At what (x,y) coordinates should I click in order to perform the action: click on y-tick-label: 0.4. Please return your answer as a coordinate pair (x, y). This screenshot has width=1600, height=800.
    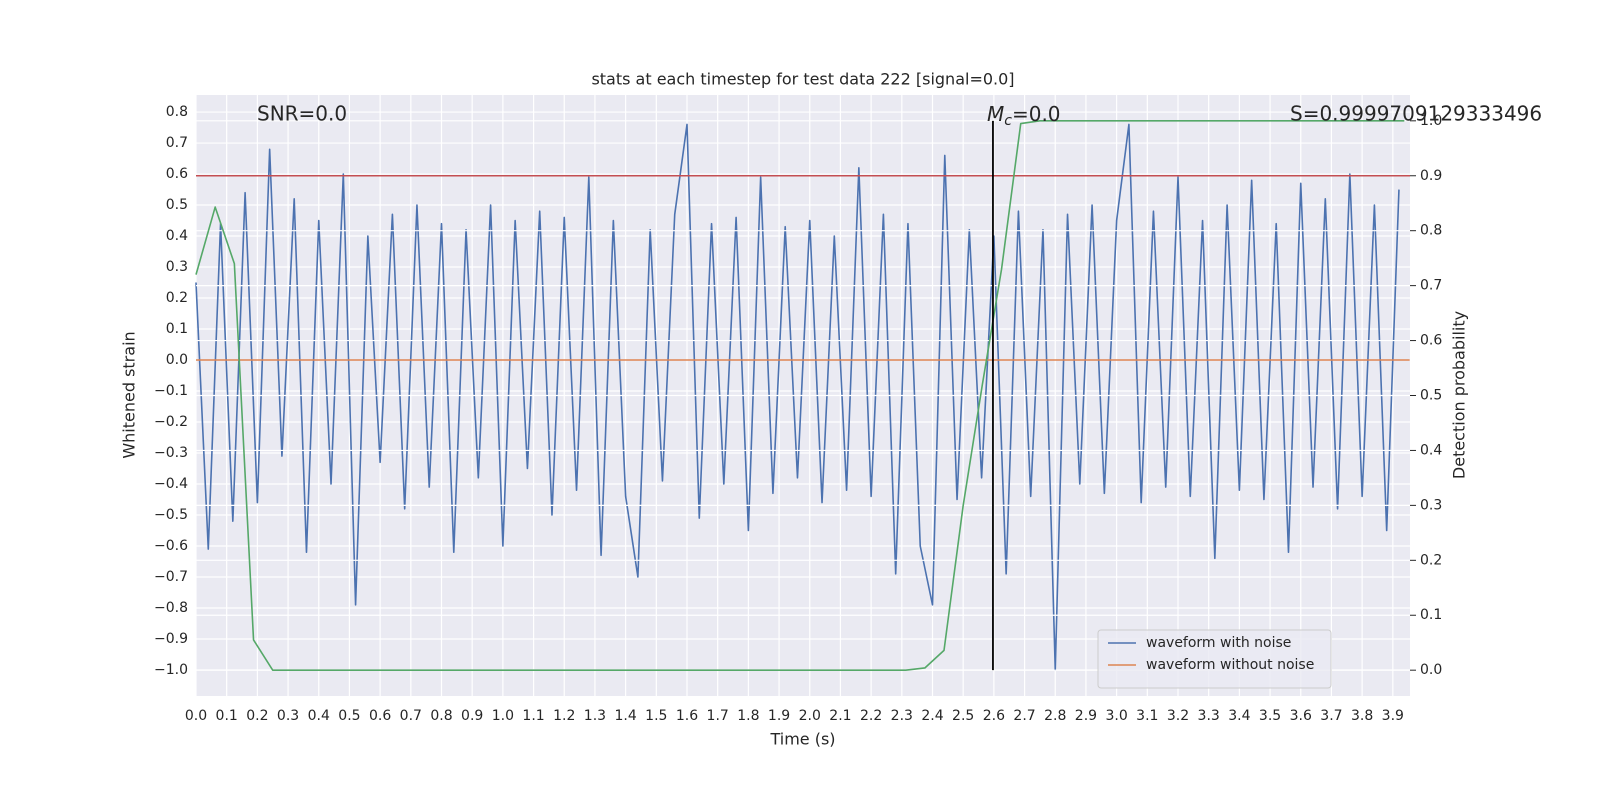
    Looking at the image, I should click on (177, 236).